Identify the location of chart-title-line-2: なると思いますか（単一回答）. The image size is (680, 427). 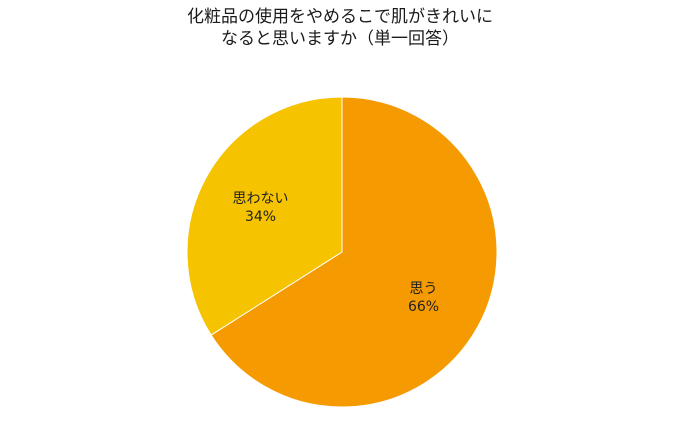
(340, 39).